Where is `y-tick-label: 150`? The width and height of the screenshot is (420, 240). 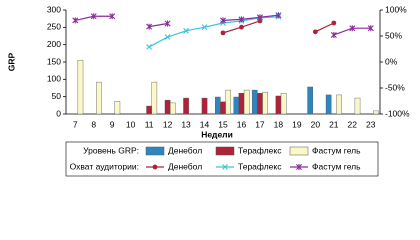 y-tick-label: 150 is located at coordinates (54, 61).